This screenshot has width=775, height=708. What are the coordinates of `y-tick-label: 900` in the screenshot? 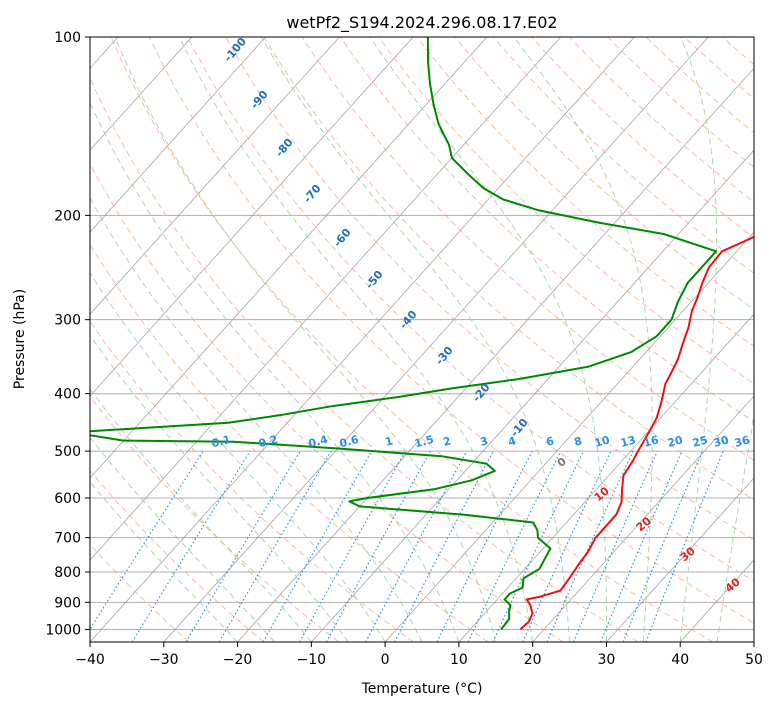 It's located at (67, 603).